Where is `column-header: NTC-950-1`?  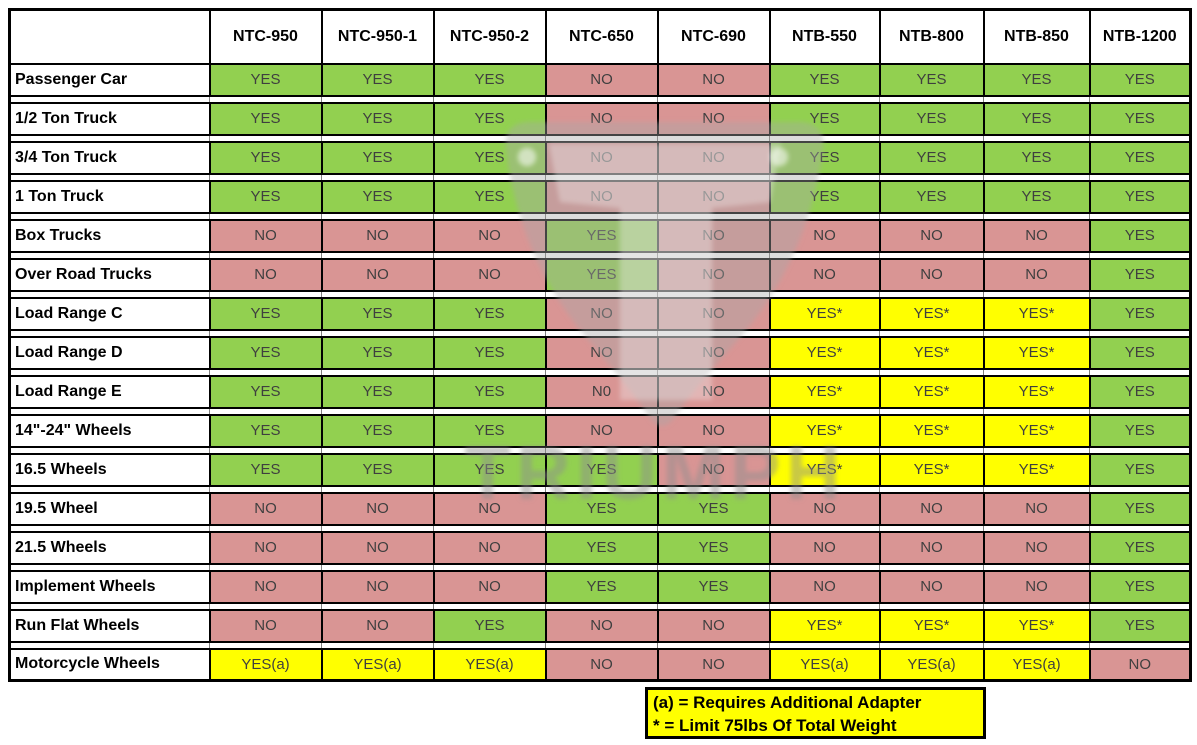 column-header: NTC-950-1 is located at coordinates (377, 36).